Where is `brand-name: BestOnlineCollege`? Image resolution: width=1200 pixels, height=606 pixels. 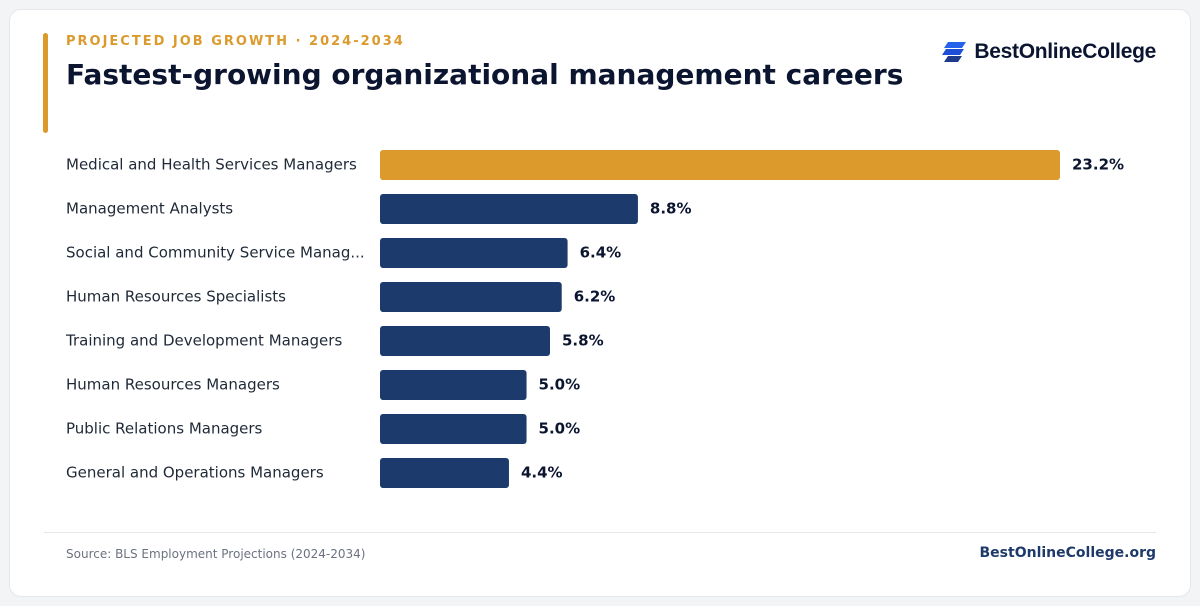
brand-name: BestOnlineCollege is located at coordinates (1065, 51).